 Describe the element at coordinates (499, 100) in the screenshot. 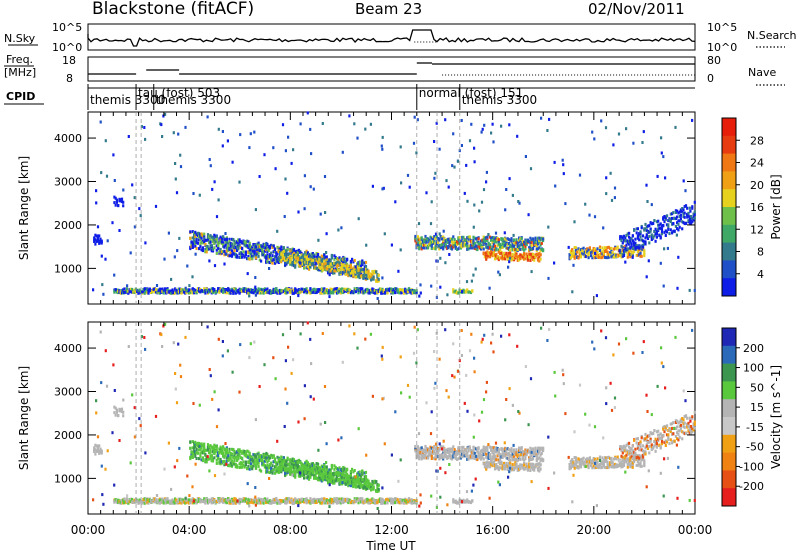

I see `cpid-segment-label: themis 3300` at that location.